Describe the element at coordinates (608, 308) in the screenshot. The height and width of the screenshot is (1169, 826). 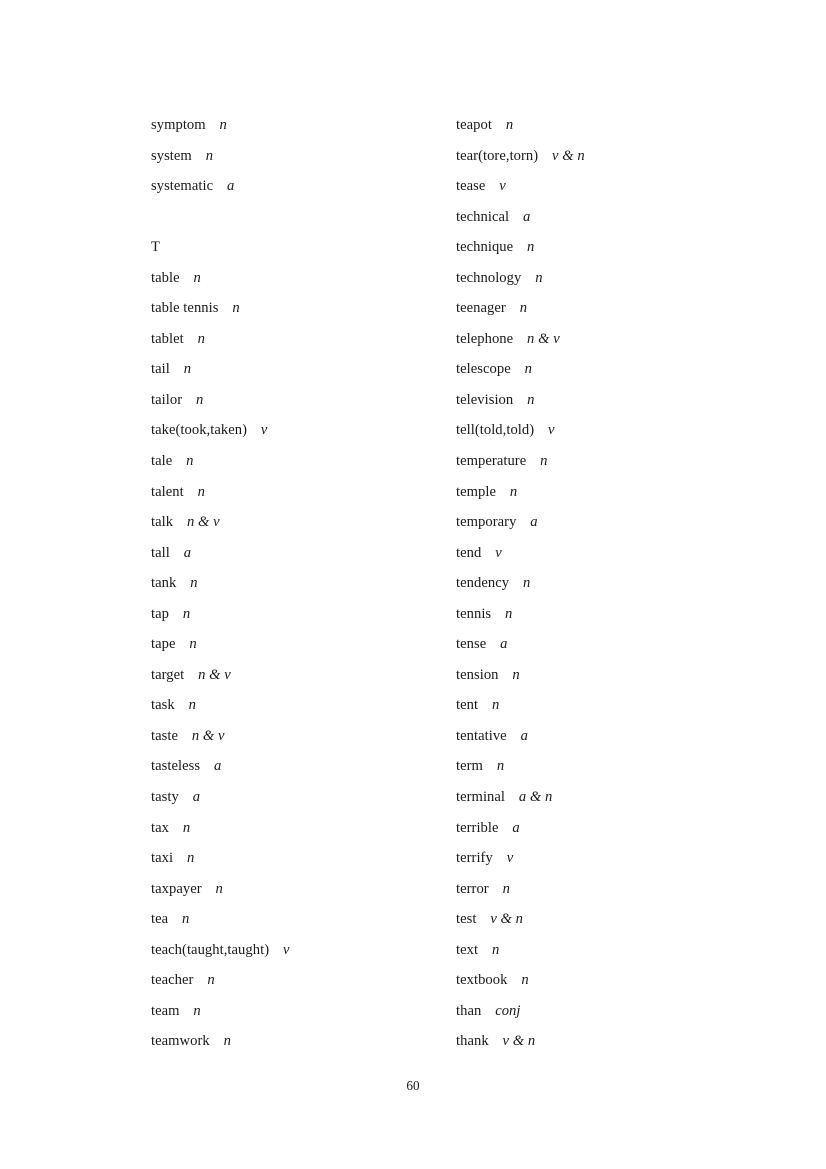
I see `word-entry: teenager n` at that location.